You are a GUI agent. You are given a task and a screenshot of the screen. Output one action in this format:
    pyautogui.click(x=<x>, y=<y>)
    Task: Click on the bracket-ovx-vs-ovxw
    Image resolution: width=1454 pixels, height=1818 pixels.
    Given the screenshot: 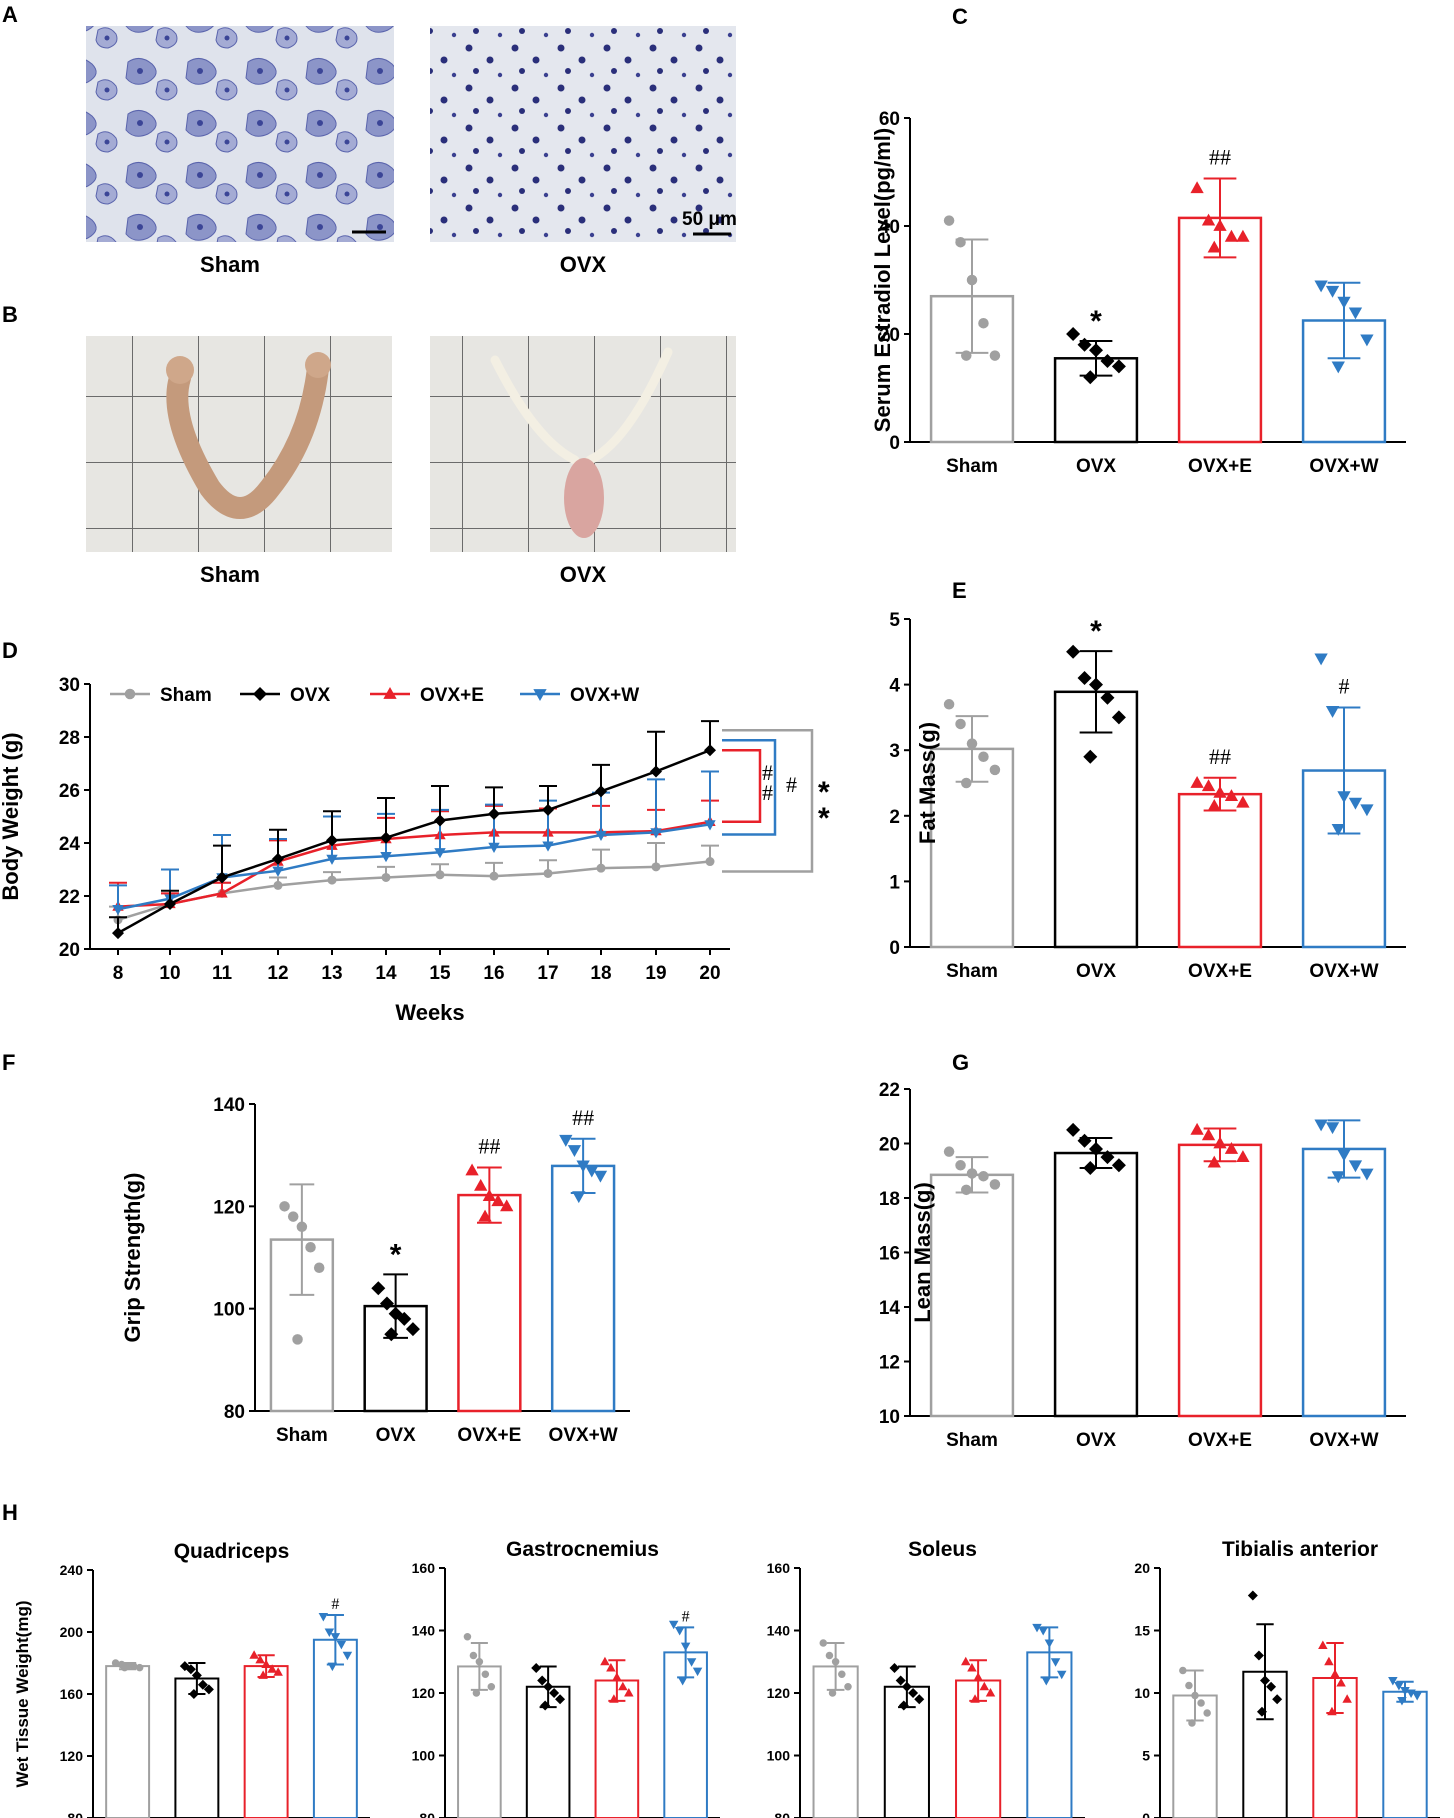 What is the action you would take?
    pyautogui.click(x=749, y=787)
    